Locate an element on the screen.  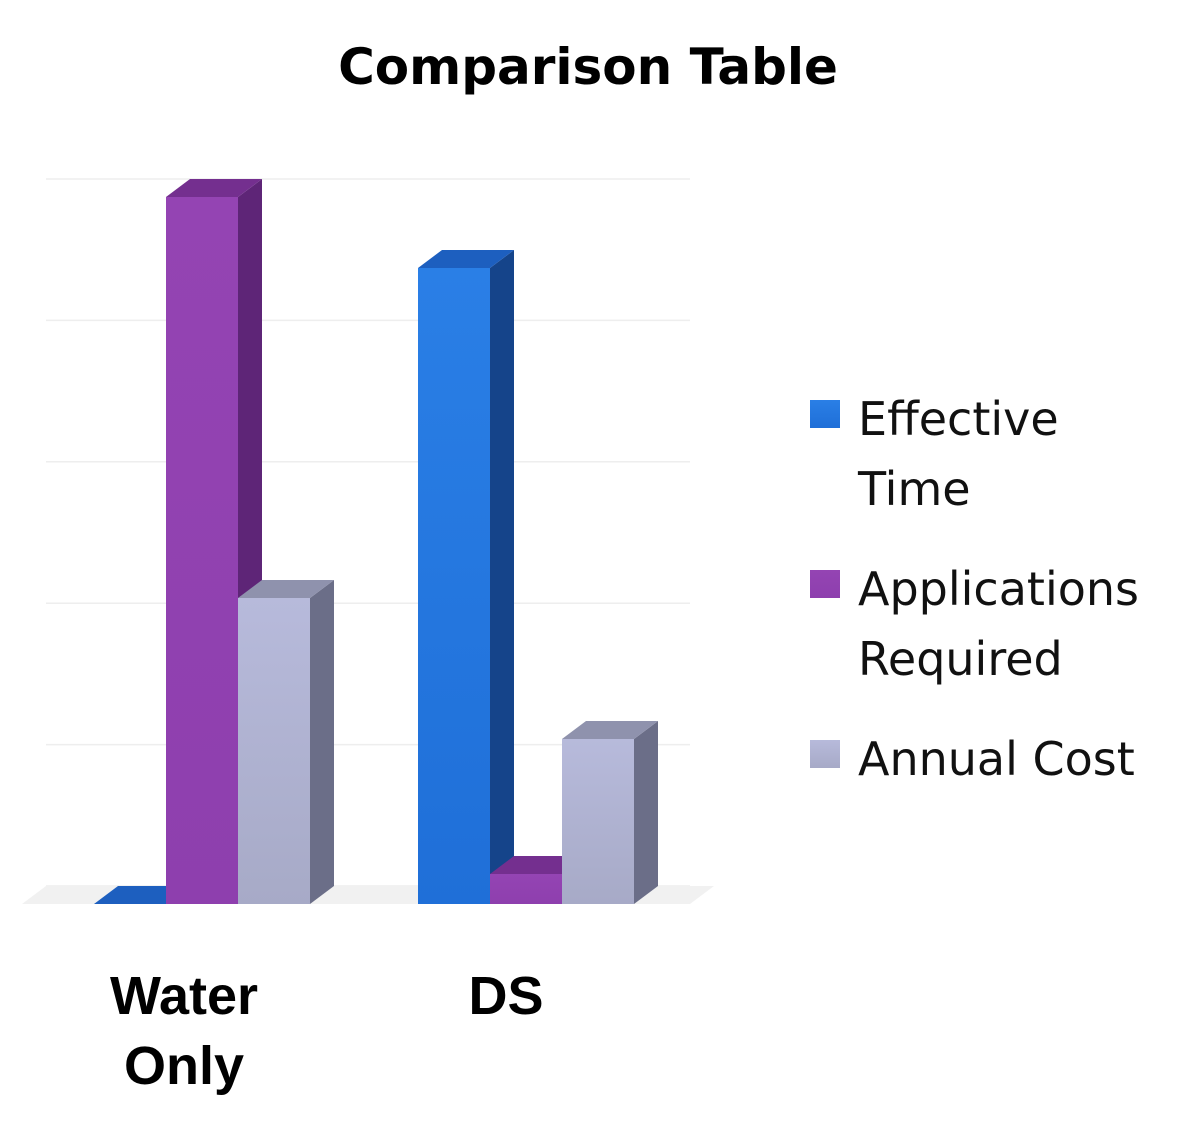
category-label: Water is located at coordinates (184, 996).